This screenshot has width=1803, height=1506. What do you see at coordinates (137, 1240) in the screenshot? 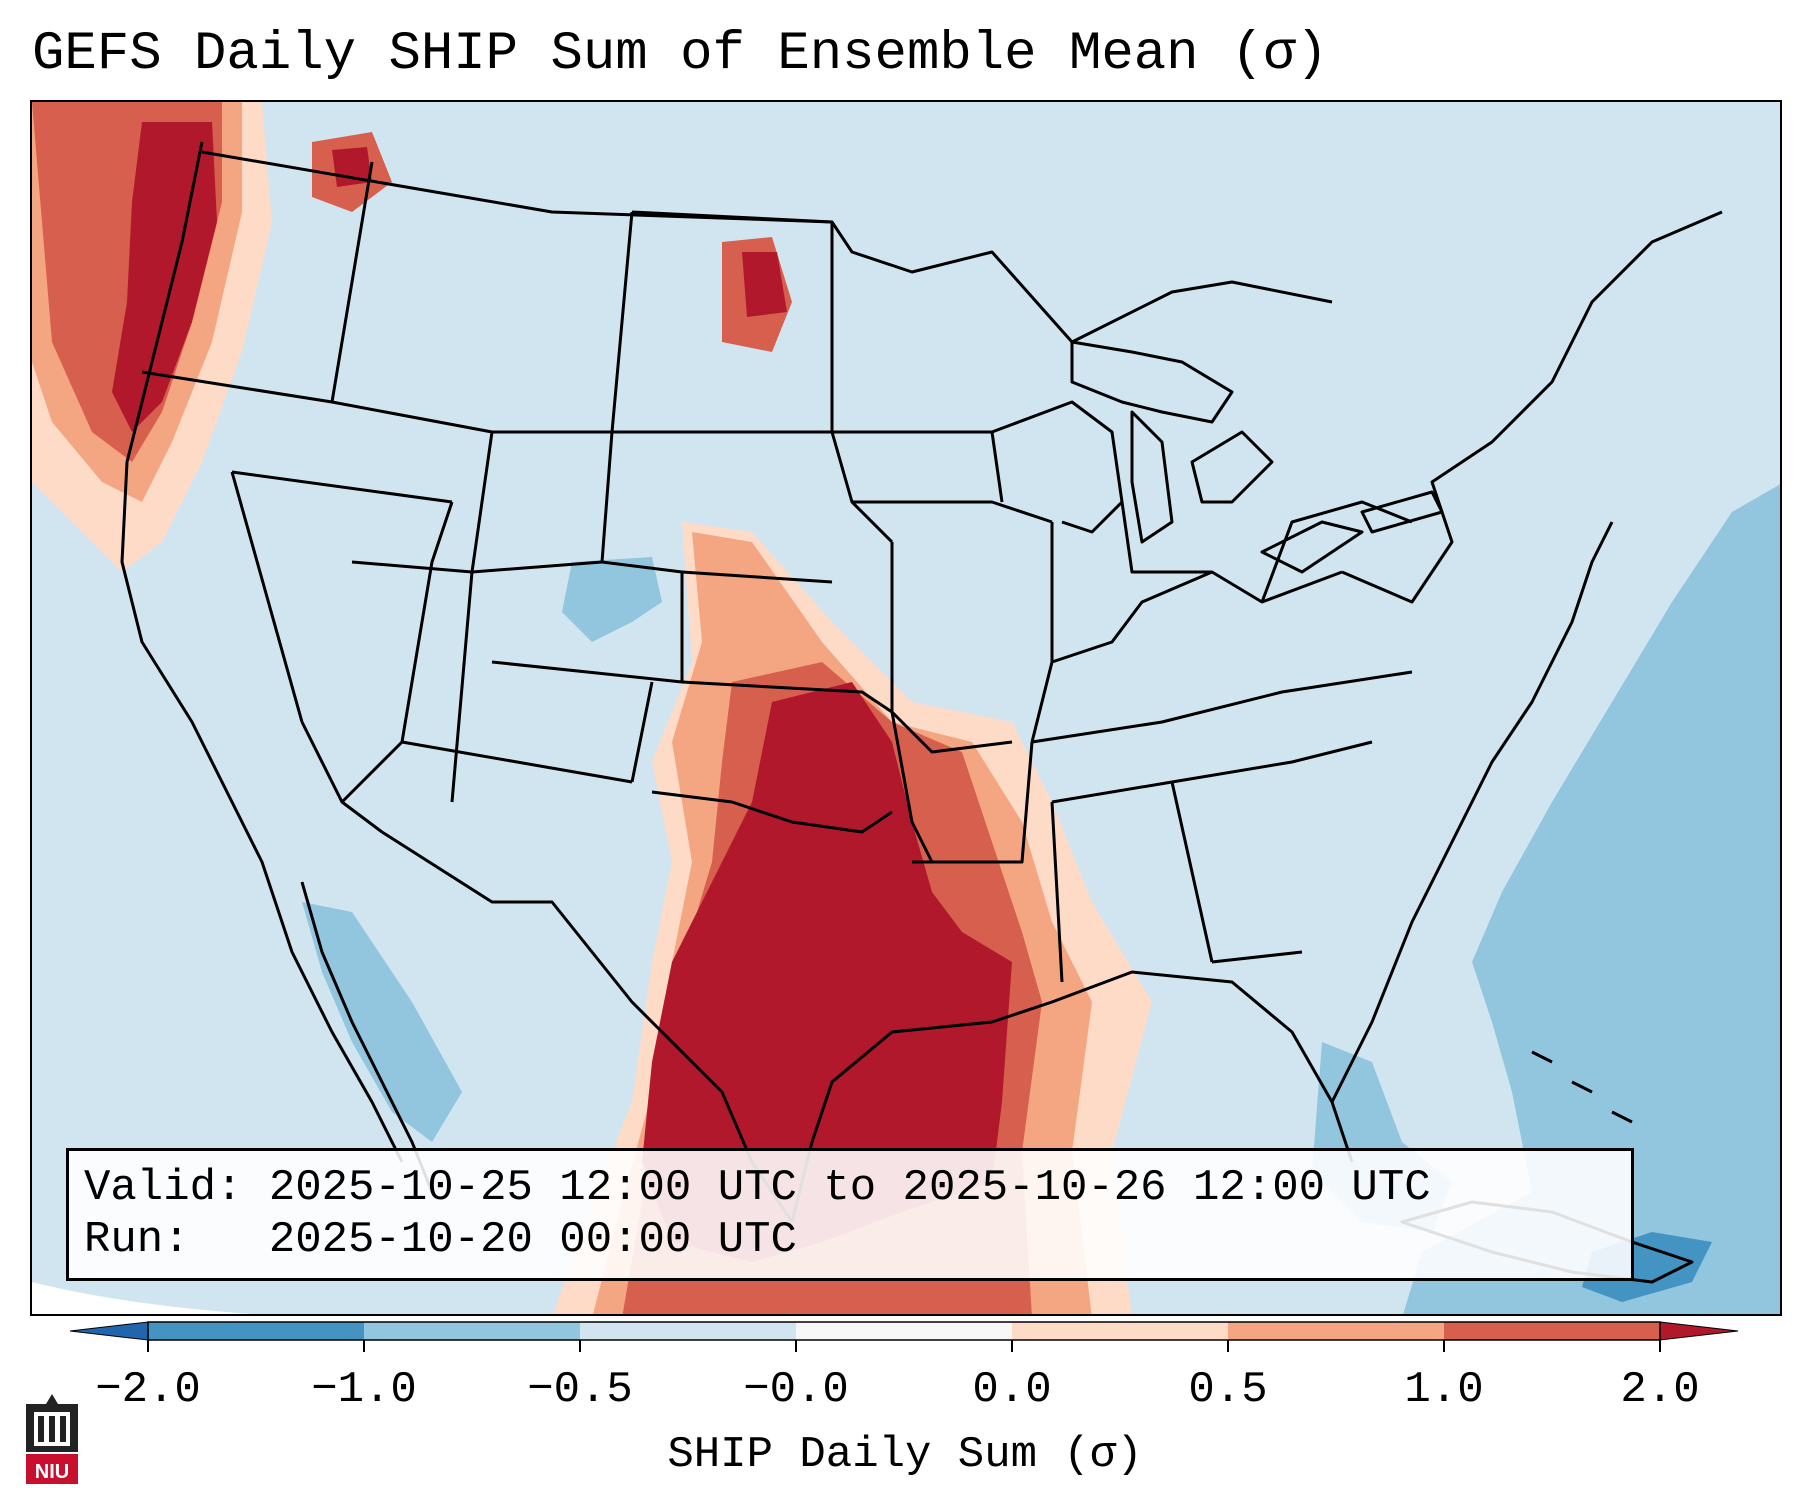
I see `run-label: Run:` at bounding box center [137, 1240].